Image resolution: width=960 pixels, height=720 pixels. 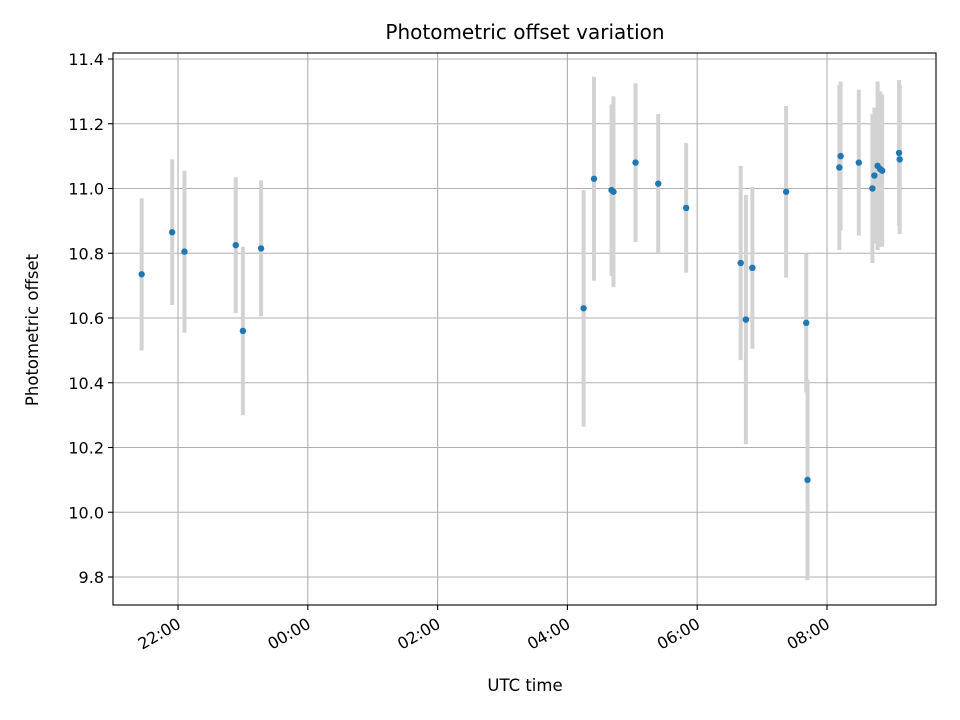 What do you see at coordinates (86, 59) in the screenshot?
I see `y-tick-label: 11.4` at bounding box center [86, 59].